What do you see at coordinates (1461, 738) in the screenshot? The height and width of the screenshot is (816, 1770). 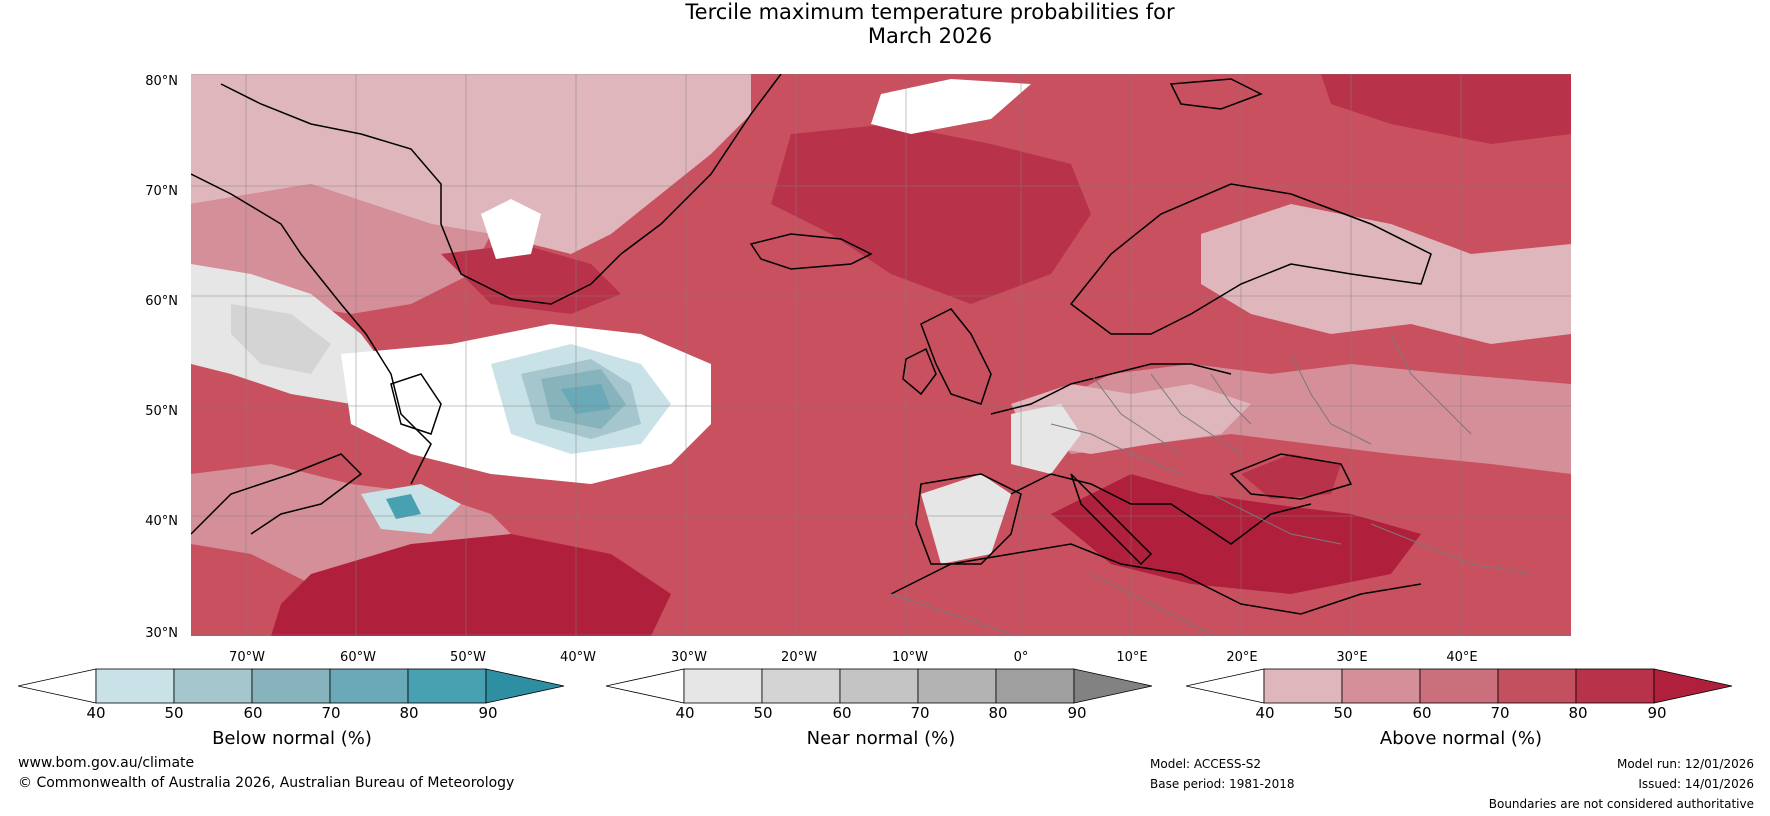 I see `colorbar-title-above-normal: Above normal (%)` at bounding box center [1461, 738].